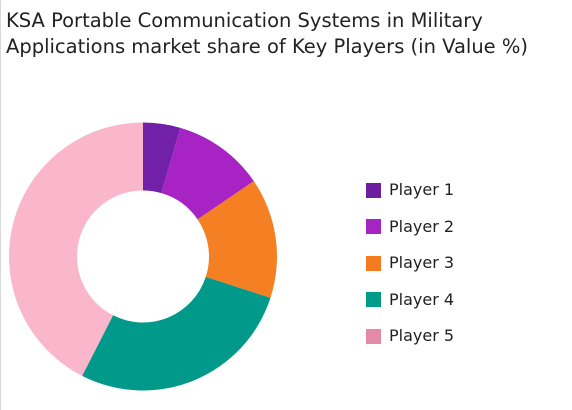 The width and height of the screenshot is (572, 410). What do you see at coordinates (422, 336) in the screenshot?
I see `legend-label: Player 5` at bounding box center [422, 336].